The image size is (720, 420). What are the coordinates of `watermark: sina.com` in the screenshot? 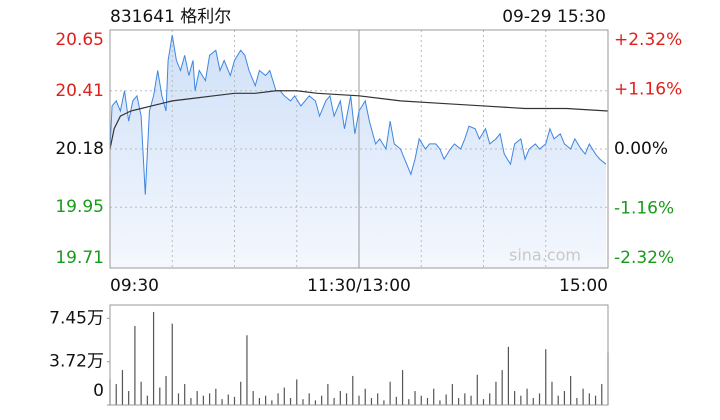 It's located at (545, 255).